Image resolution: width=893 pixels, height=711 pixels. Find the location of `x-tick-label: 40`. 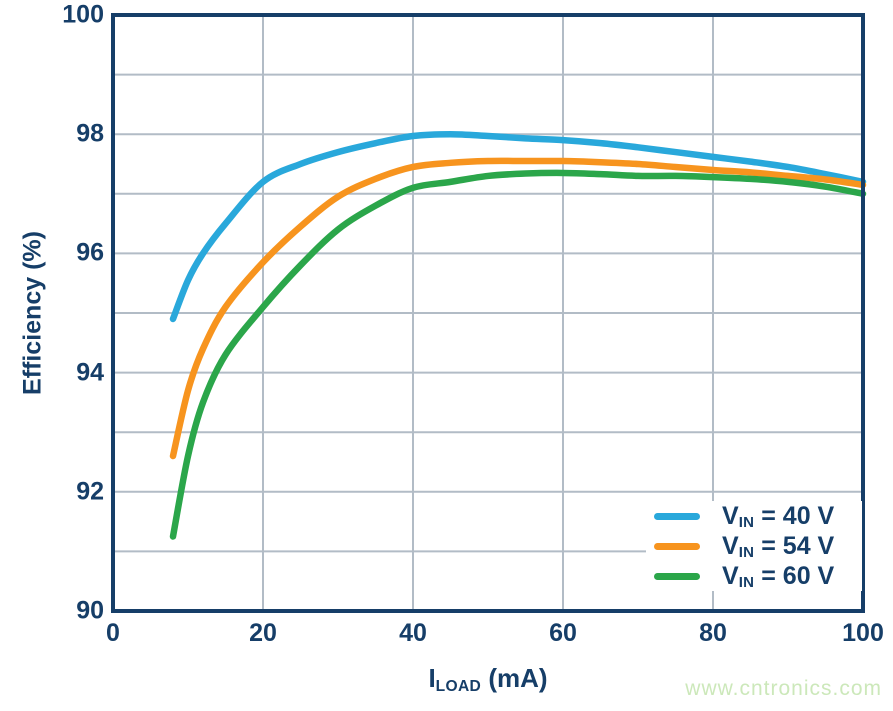

x-tick-label: 40 is located at coordinates (413, 633).